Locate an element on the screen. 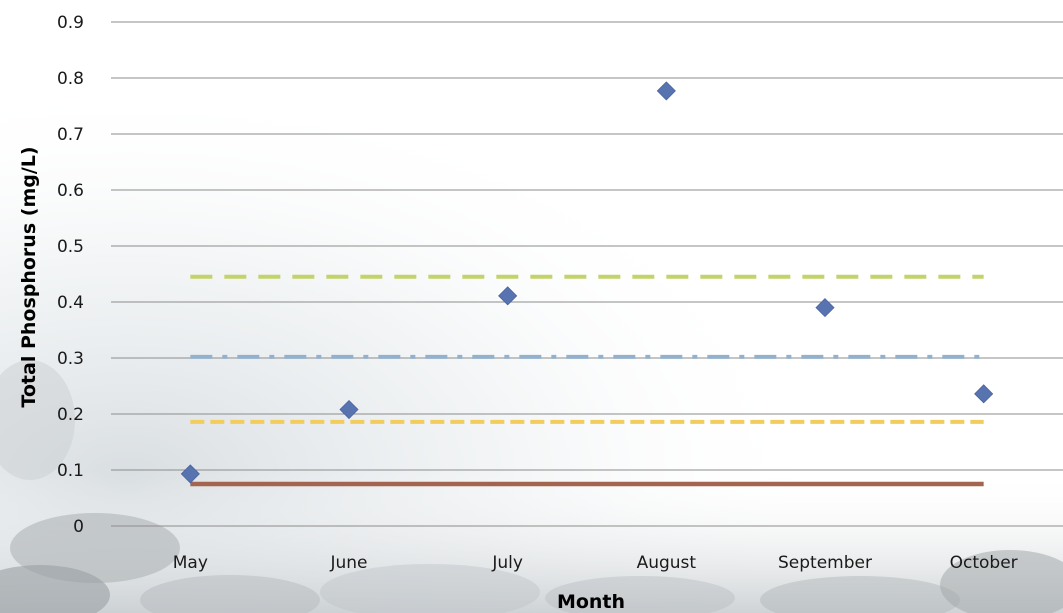 The width and height of the screenshot is (1063, 613). y-tick-label: 0.4 is located at coordinates (70, 303).